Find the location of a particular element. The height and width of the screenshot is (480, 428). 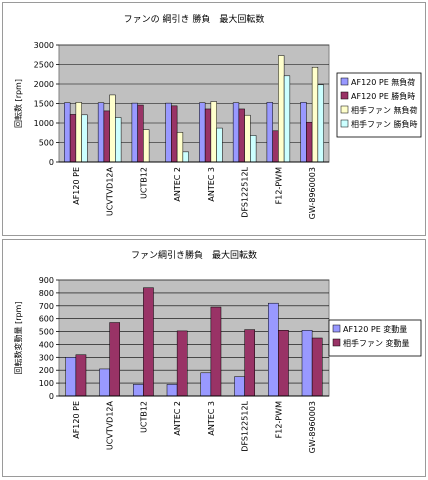

chart2-category-label: AF120 PE is located at coordinates (76, 420).